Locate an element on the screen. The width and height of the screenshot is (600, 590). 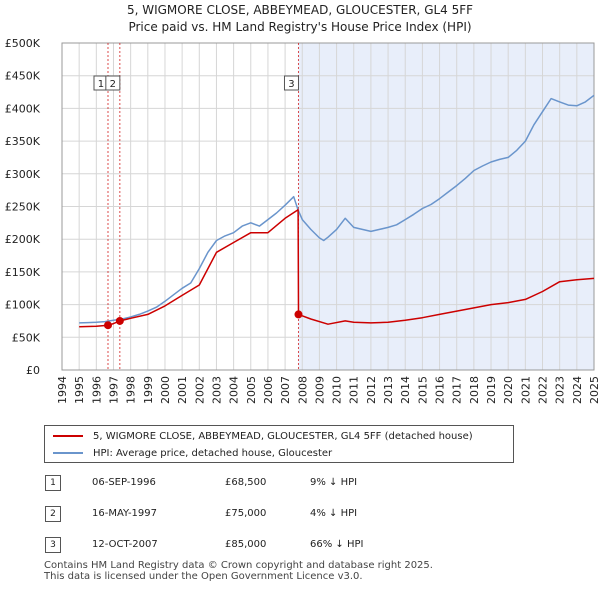
x-tick-label: 2019 is located at coordinates (491, 390).